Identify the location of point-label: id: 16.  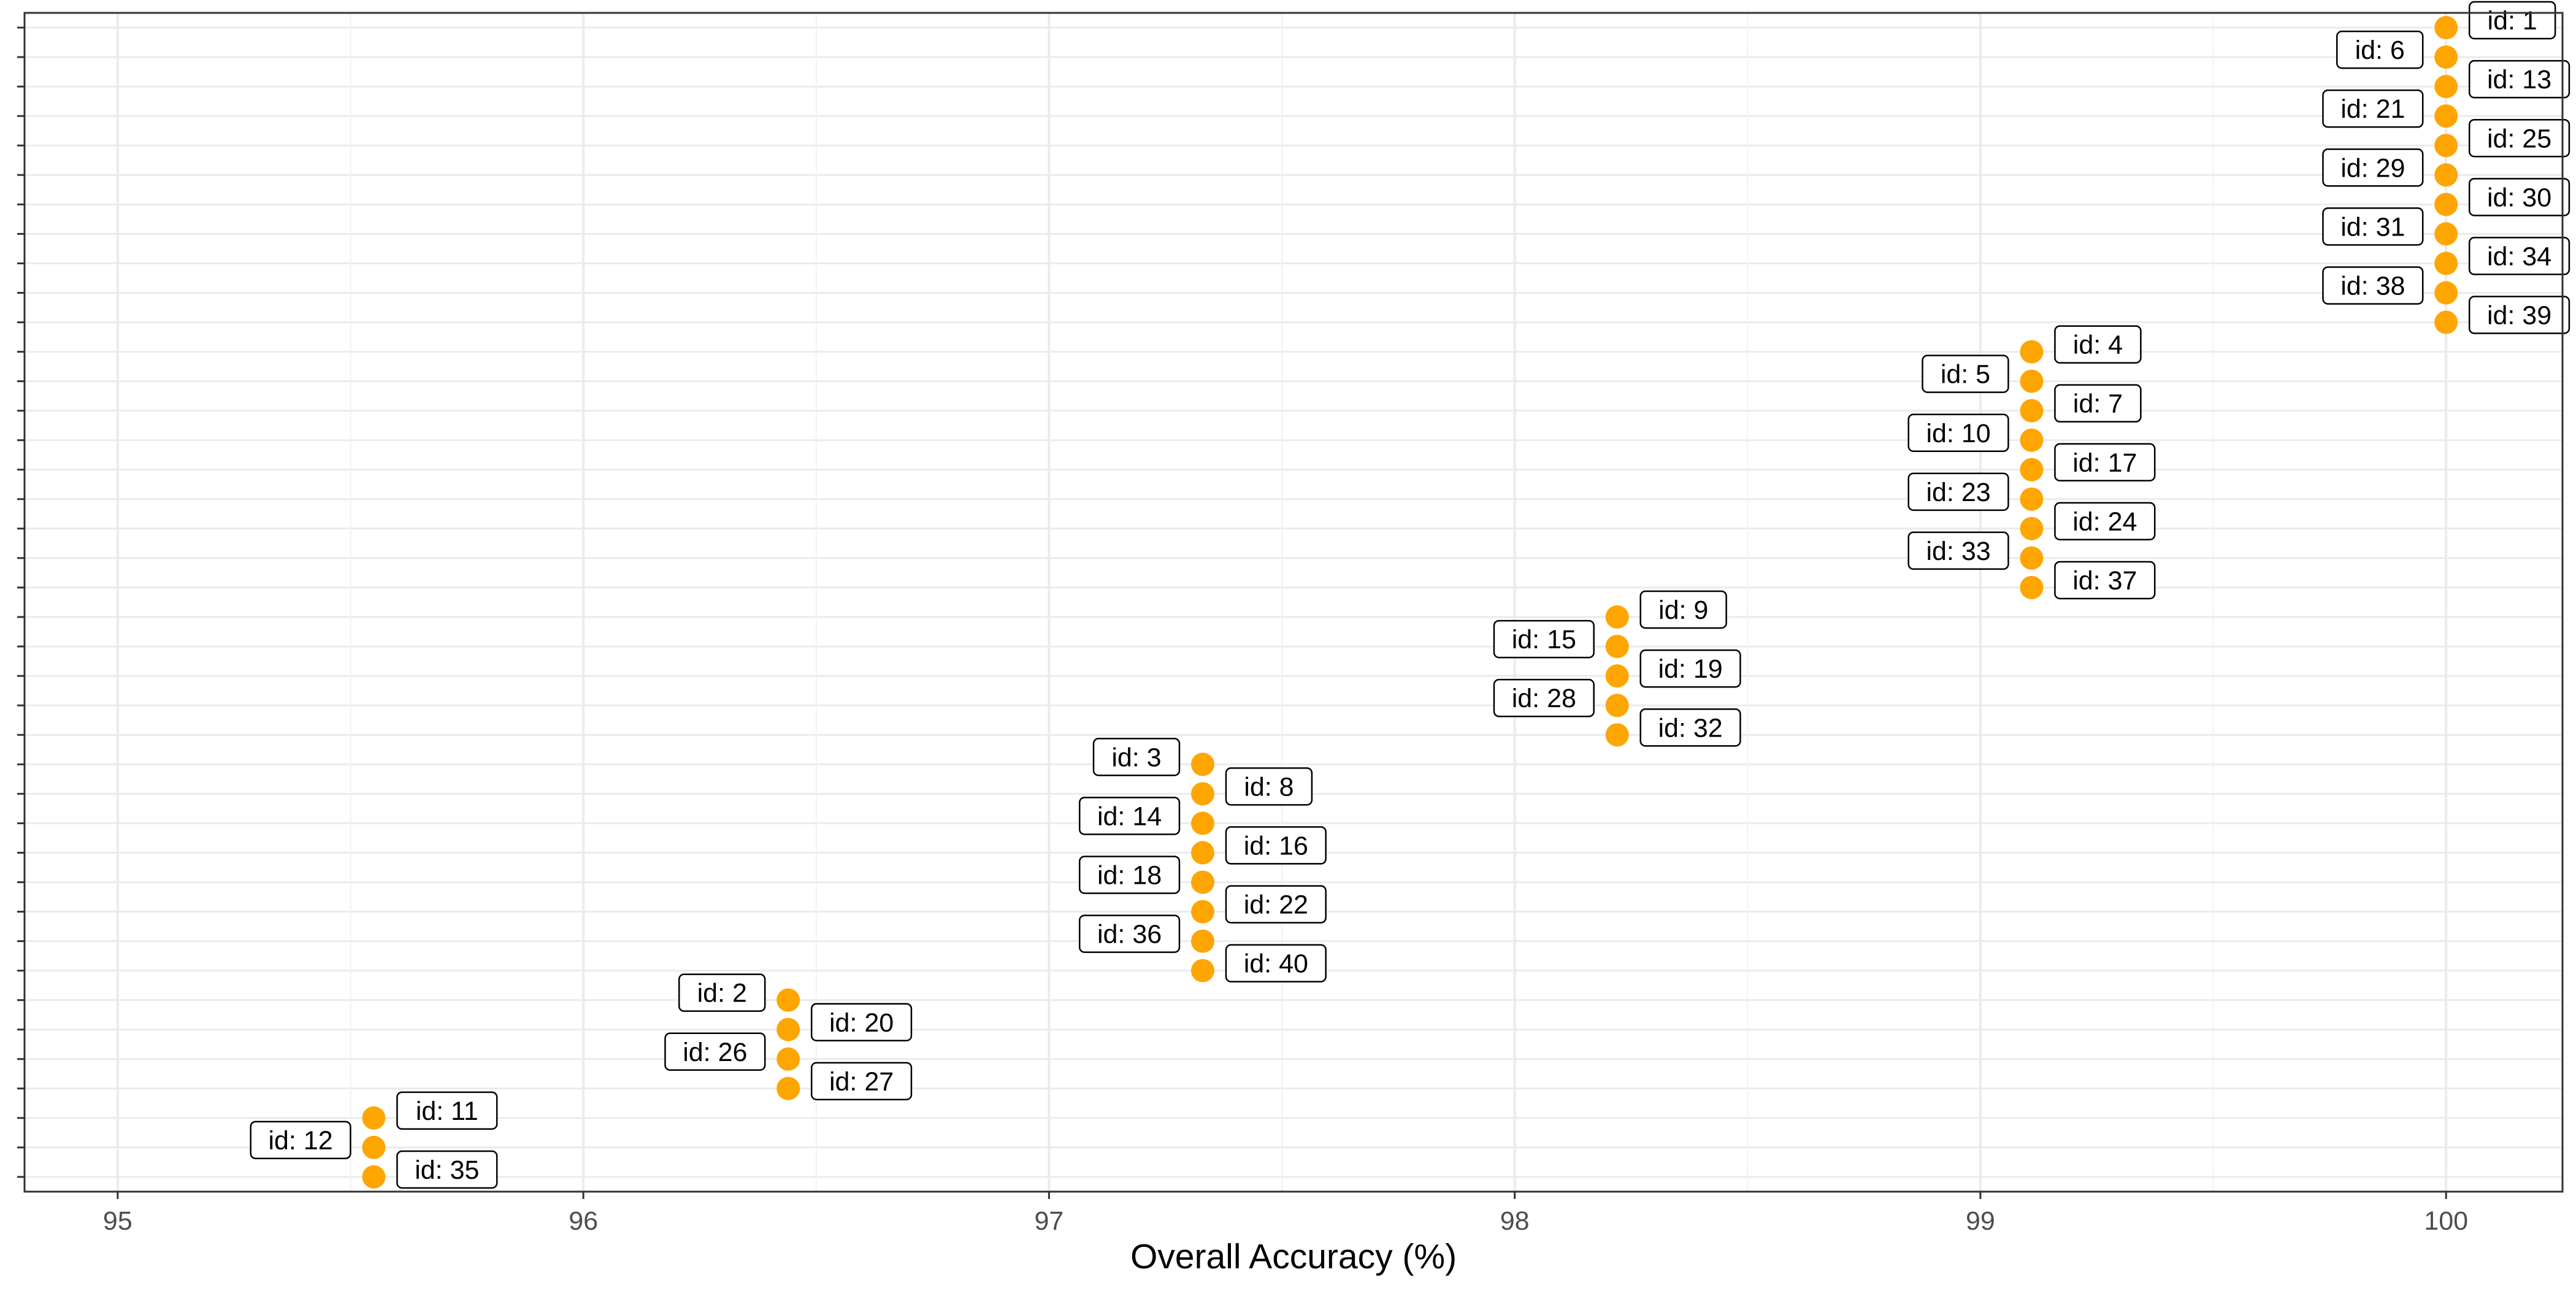
(1276, 845).